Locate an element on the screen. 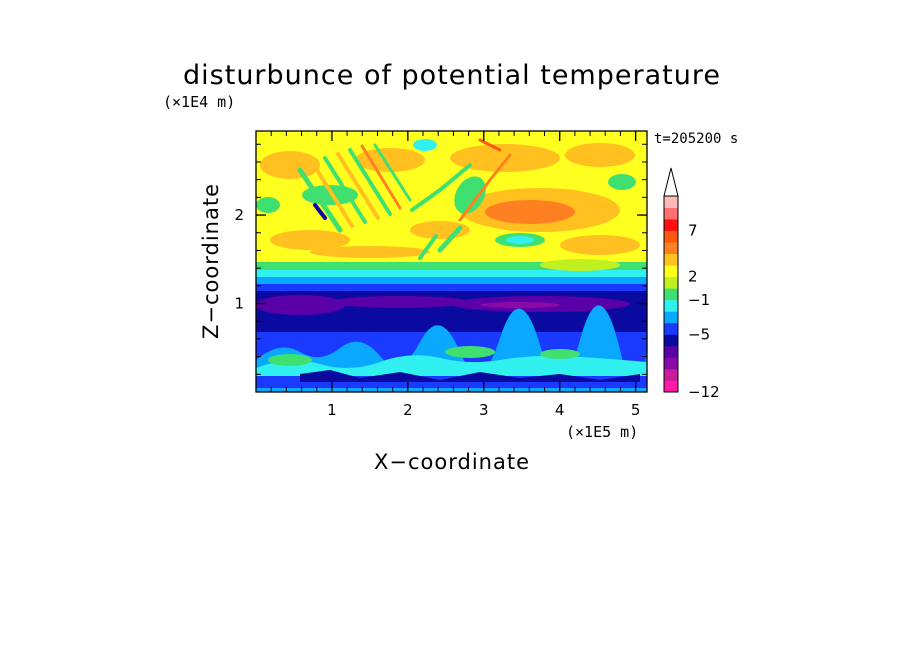 This screenshot has height=654, width=904. x-tick-label: 1 is located at coordinates (332, 410).